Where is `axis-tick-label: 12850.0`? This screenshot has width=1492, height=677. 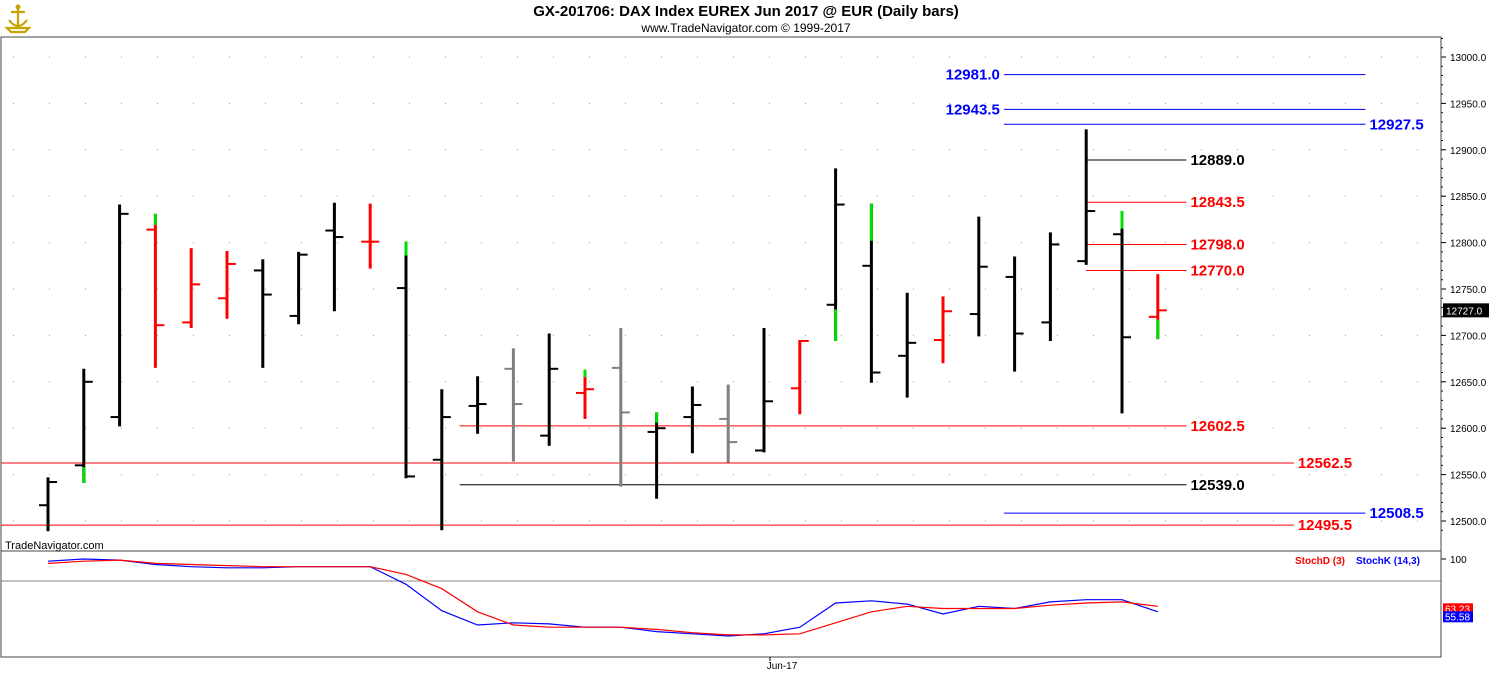 axis-tick-label: 12850.0 is located at coordinates (1468, 197).